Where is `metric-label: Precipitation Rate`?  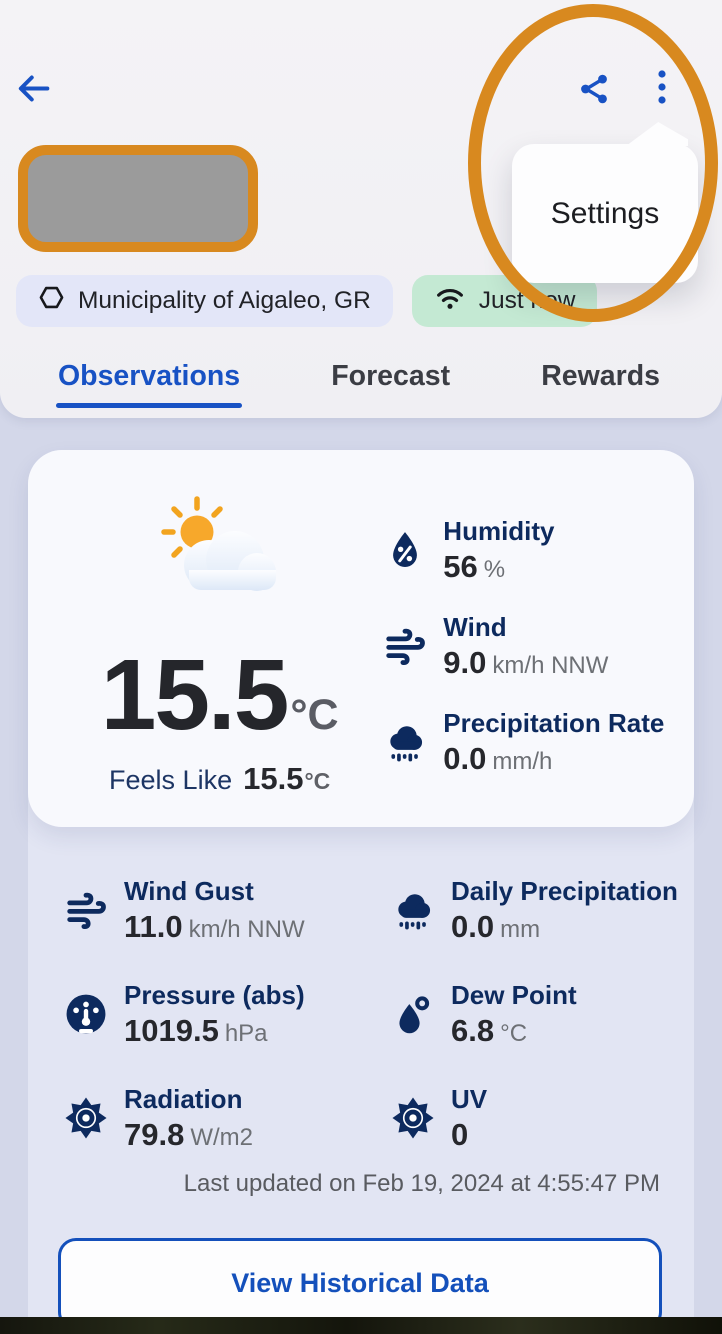
metric-label: Precipitation Rate is located at coordinates (554, 722).